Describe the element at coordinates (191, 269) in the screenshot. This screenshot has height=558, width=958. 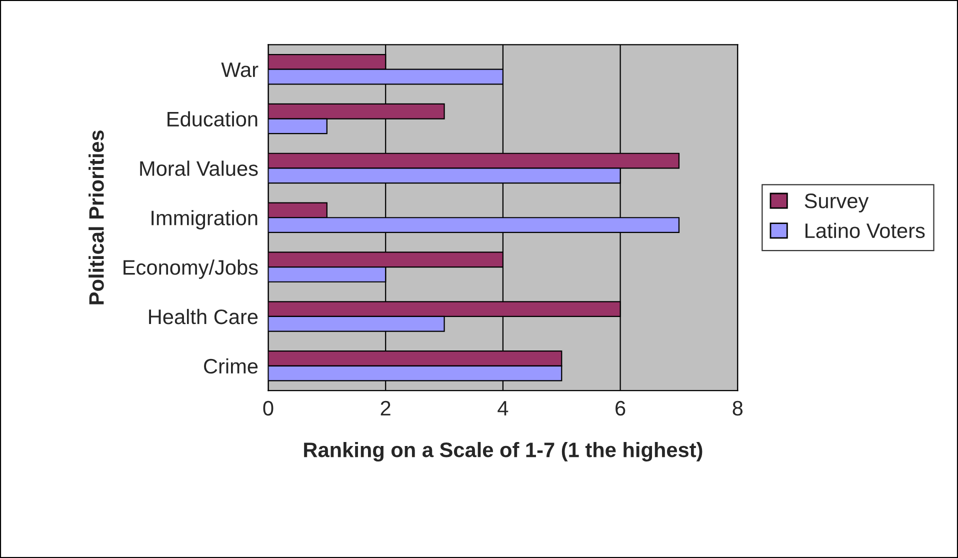
I see `y-tick-label: Economy/Jobs` at that location.